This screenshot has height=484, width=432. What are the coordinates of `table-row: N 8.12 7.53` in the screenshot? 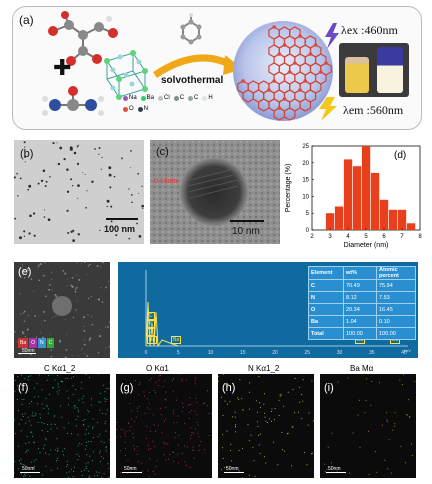 It's located at (362, 297).